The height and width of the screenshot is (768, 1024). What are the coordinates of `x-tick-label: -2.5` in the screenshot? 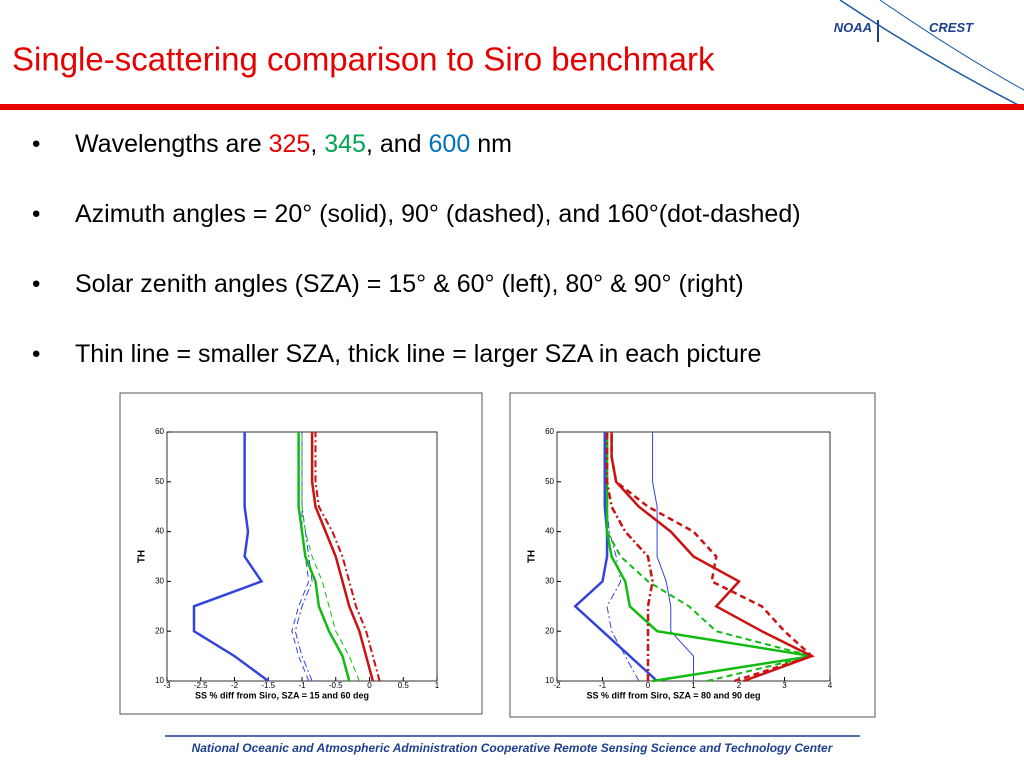 It's located at (201, 685).